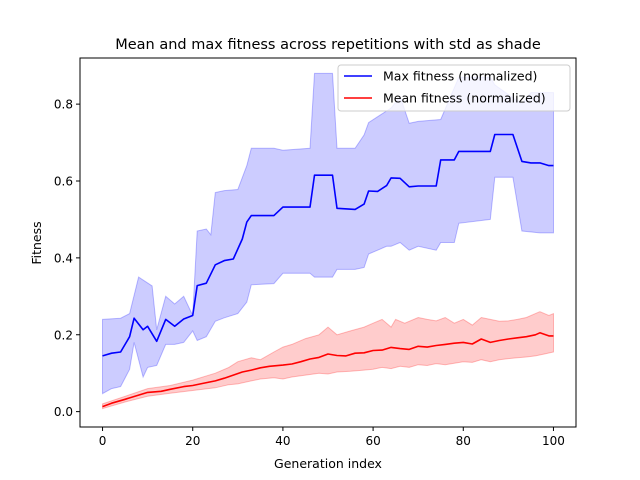  What do you see at coordinates (328, 463) in the screenshot?
I see `x-axis-label: Generation index` at bounding box center [328, 463].